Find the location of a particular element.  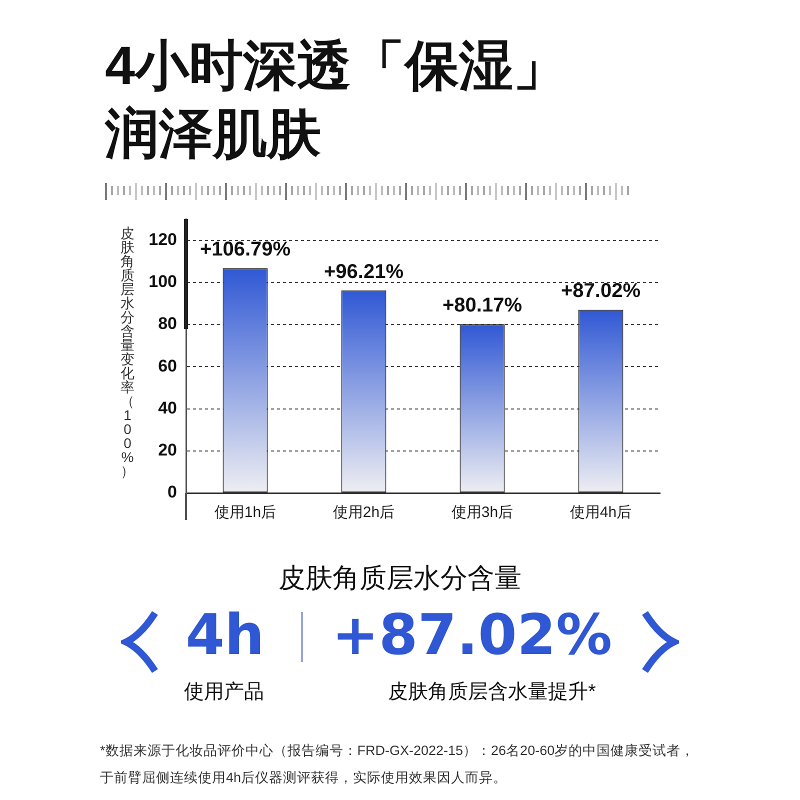

x-tick-label: 使用3h后 is located at coordinates (482, 513).